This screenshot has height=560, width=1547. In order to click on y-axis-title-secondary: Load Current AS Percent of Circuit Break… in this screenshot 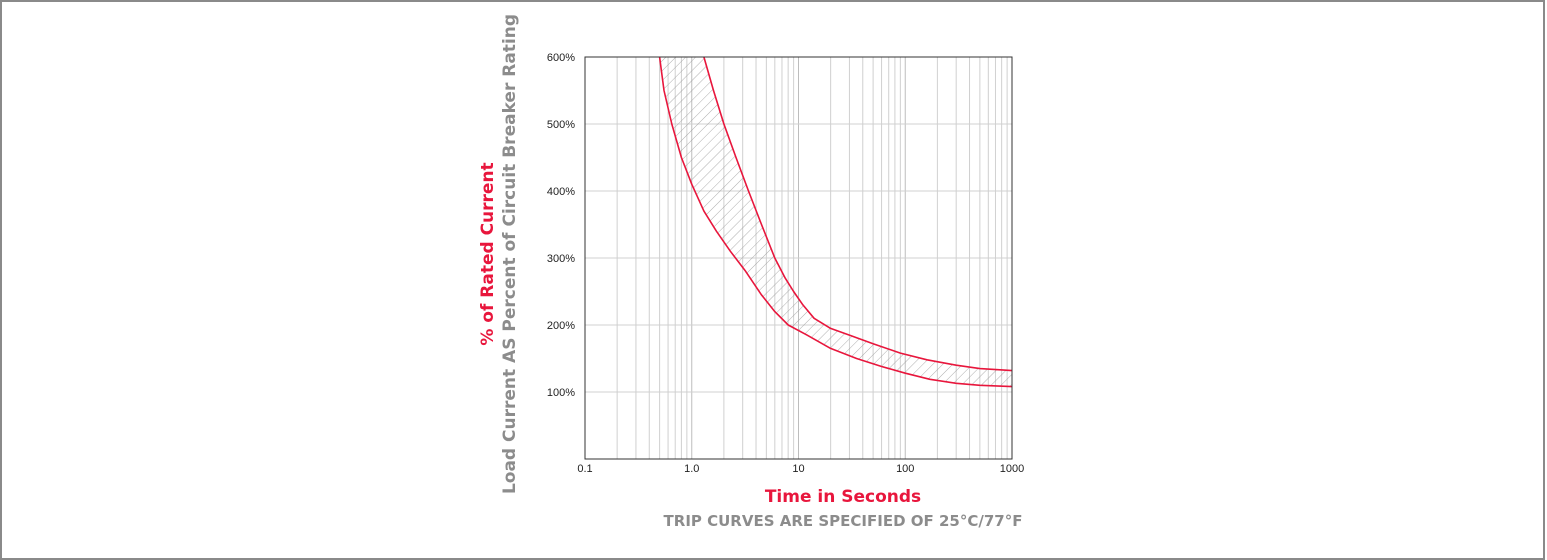, I will do `click(510, 254)`.